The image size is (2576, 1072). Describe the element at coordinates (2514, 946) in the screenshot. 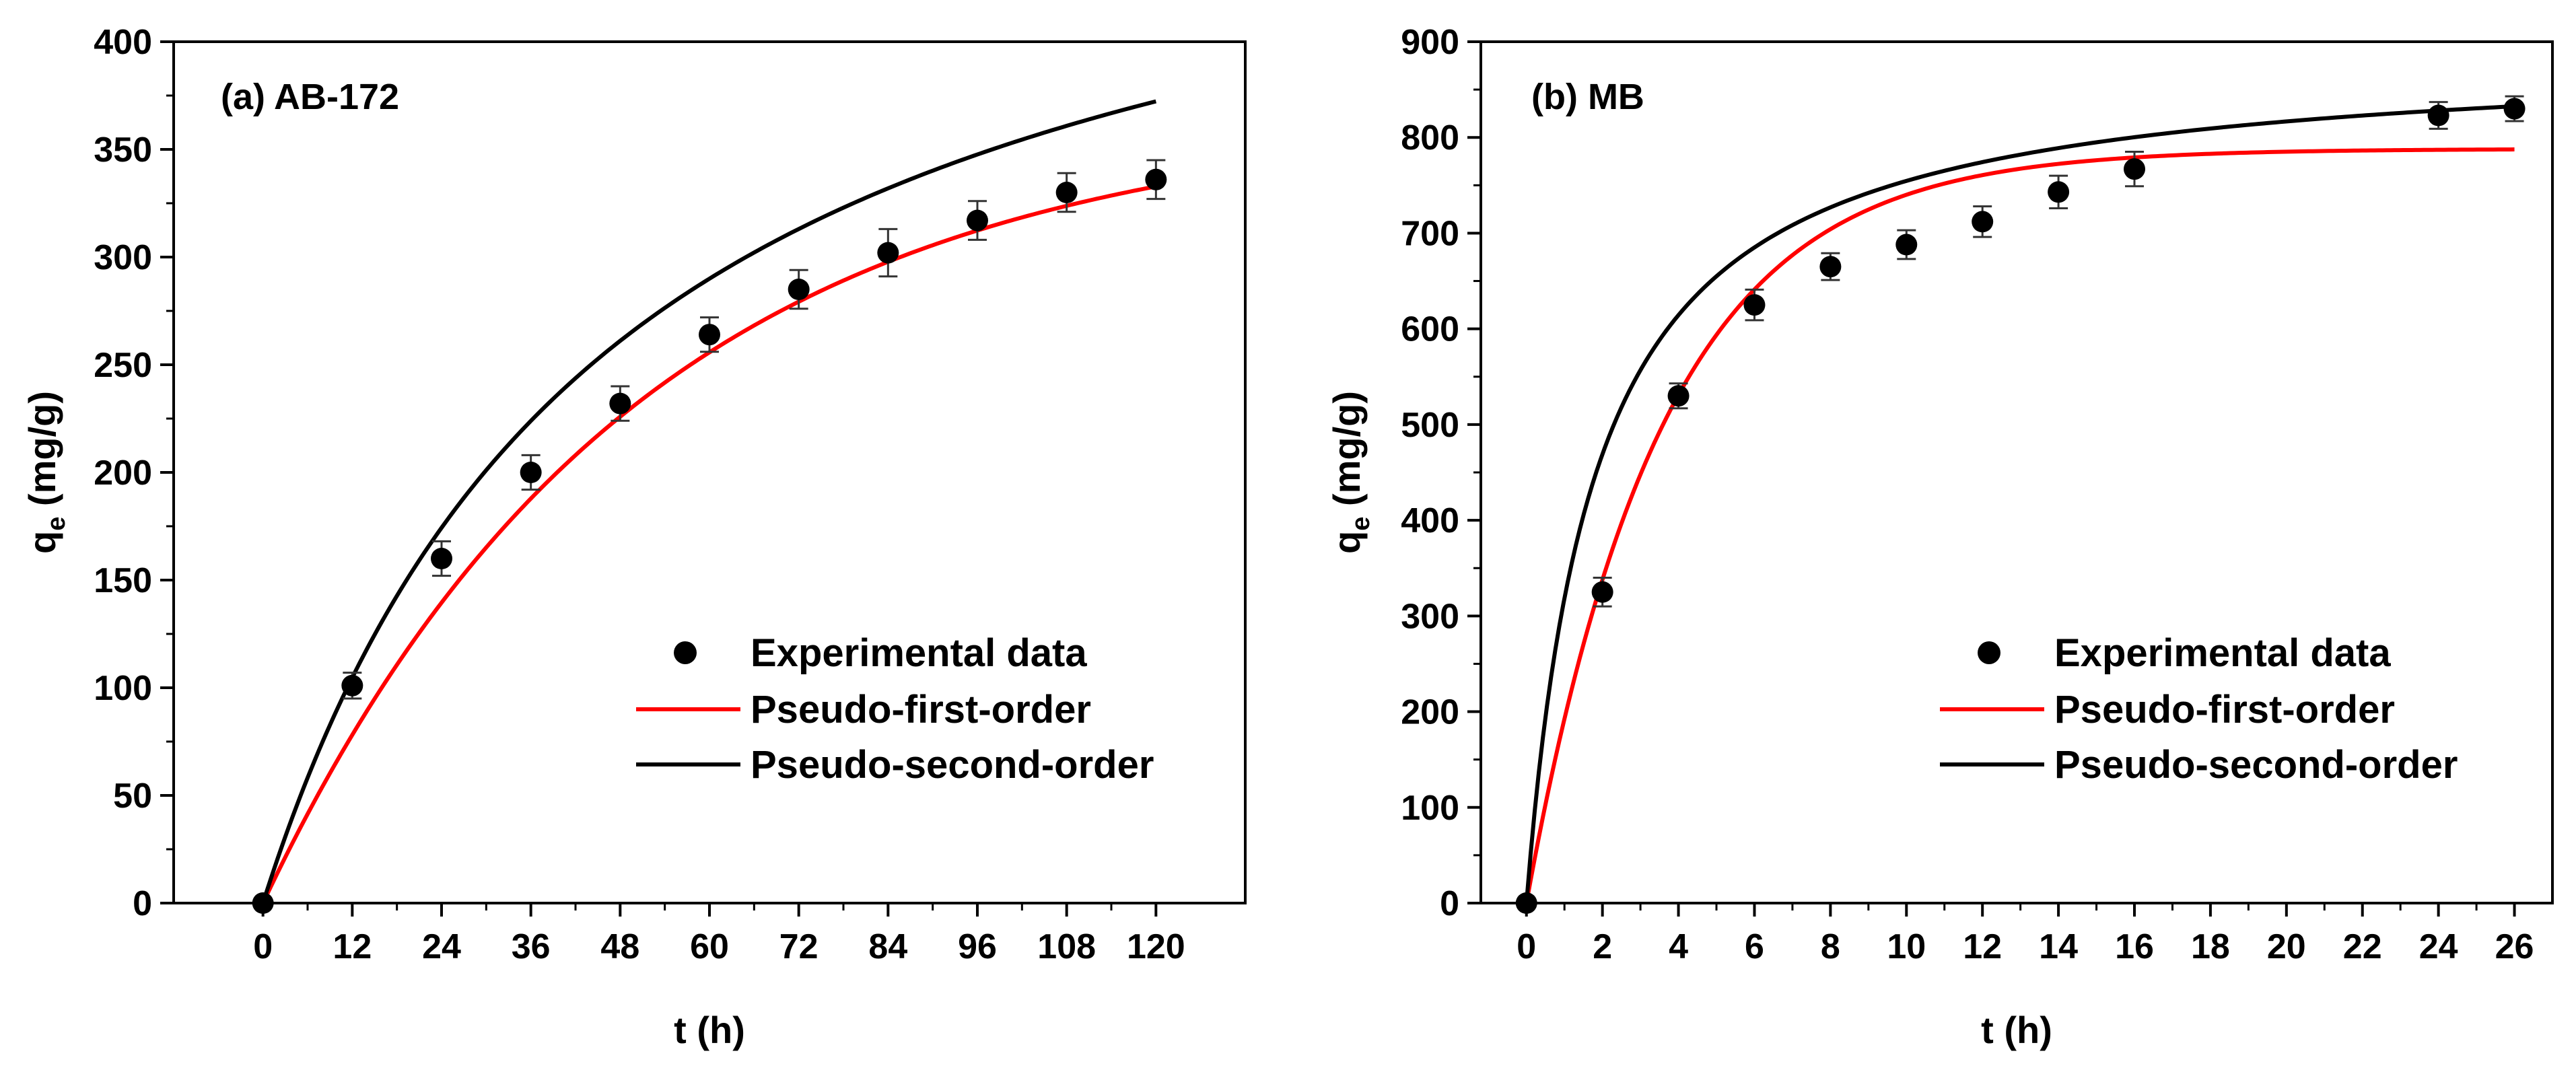

I see `x-tick-label-b-13: 26` at that location.